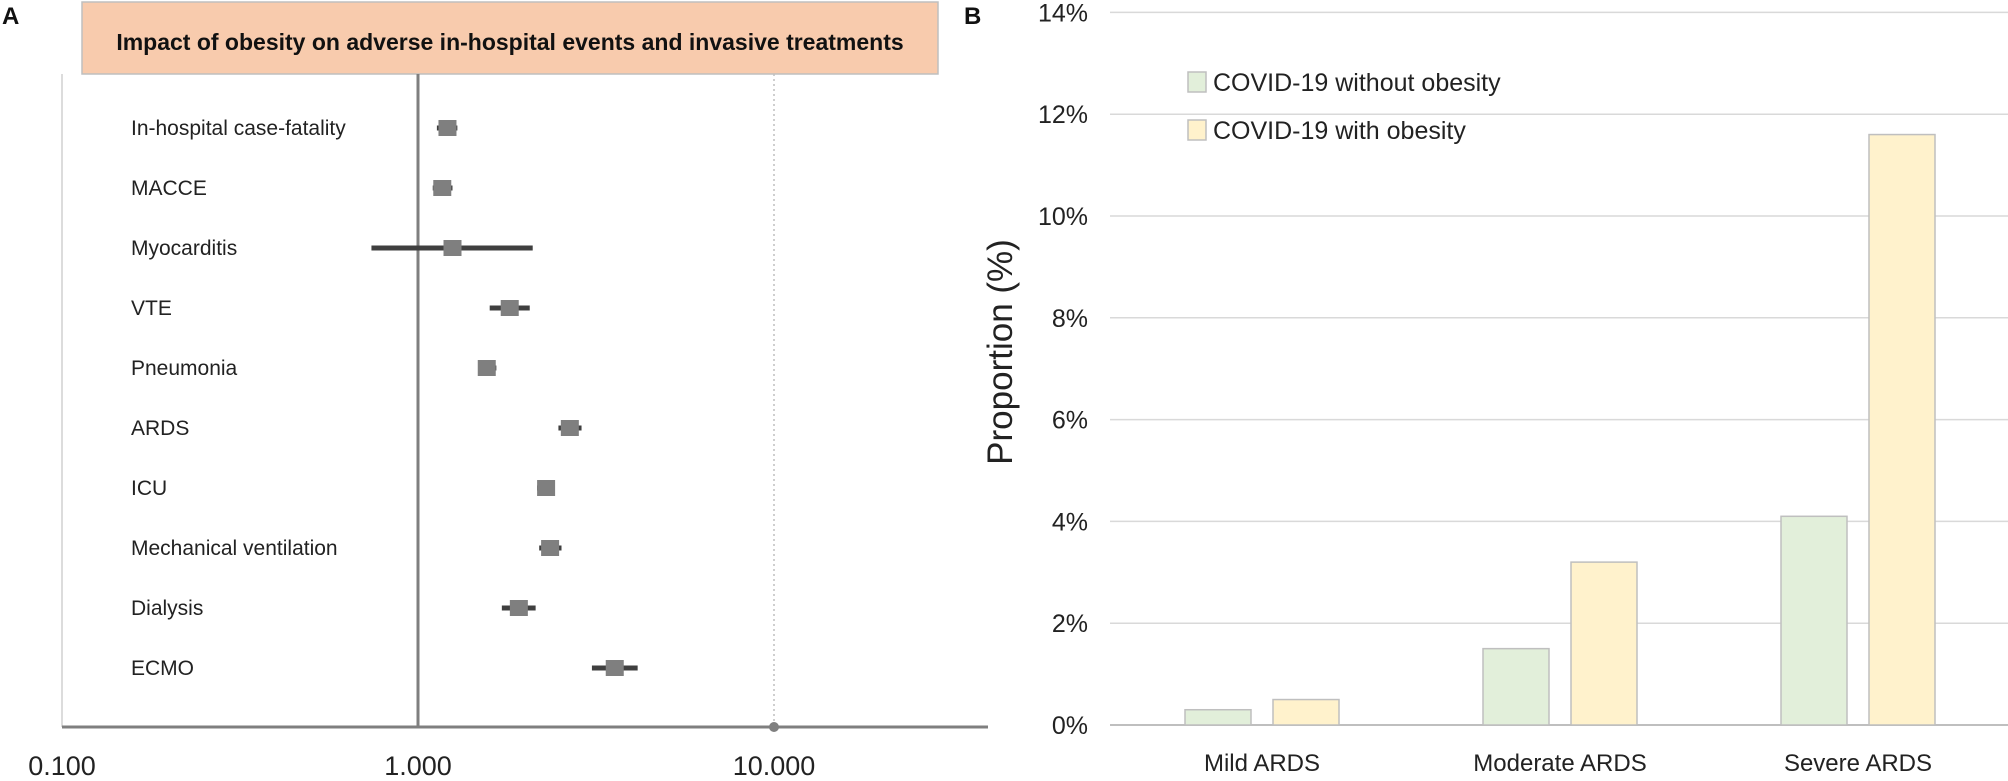  What do you see at coordinates (151, 308) in the screenshot?
I see `row-label: VTE` at bounding box center [151, 308].